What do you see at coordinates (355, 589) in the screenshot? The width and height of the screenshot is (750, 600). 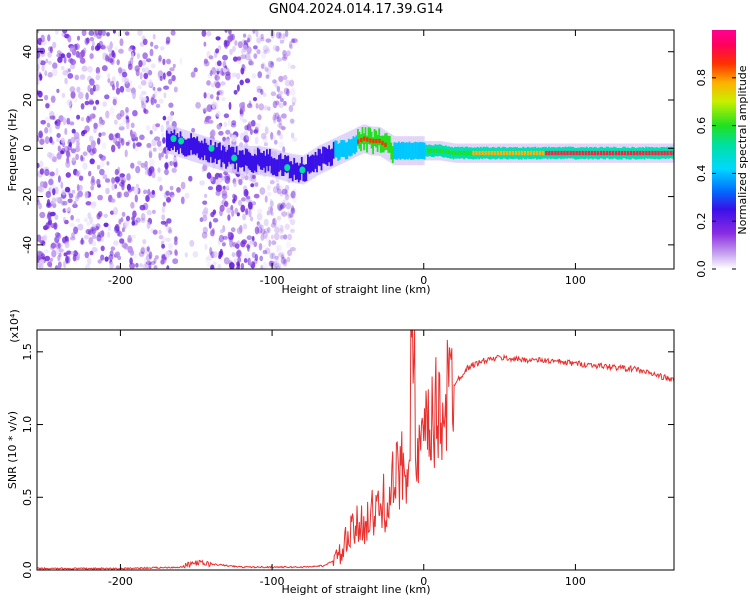 I see `snr-x-label: Height of straight line (km)` at bounding box center [355, 589].